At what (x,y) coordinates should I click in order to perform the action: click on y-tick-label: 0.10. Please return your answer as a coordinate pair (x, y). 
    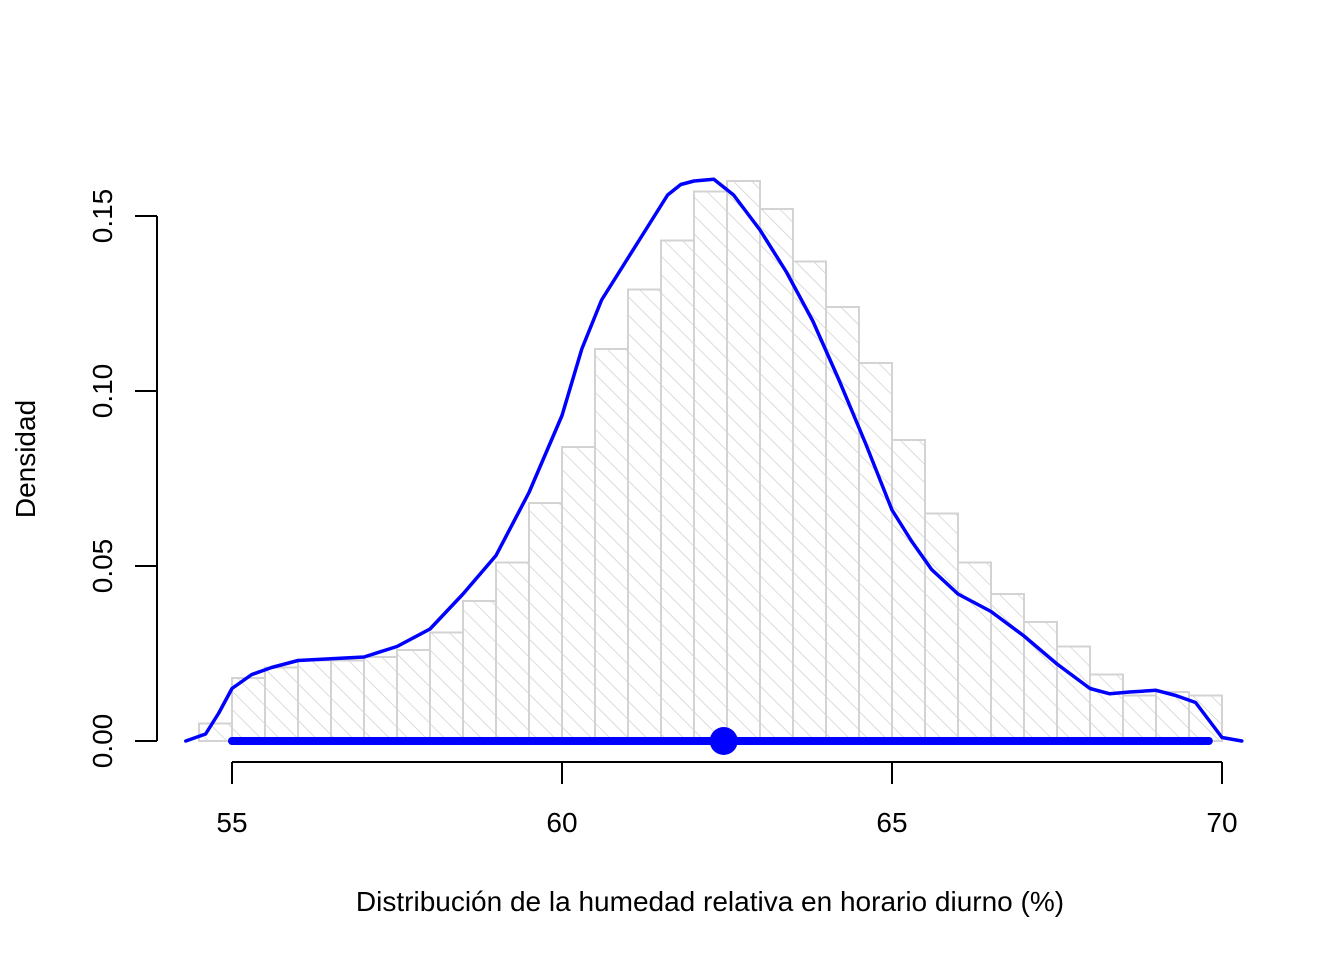
    Looking at the image, I should click on (102, 391).